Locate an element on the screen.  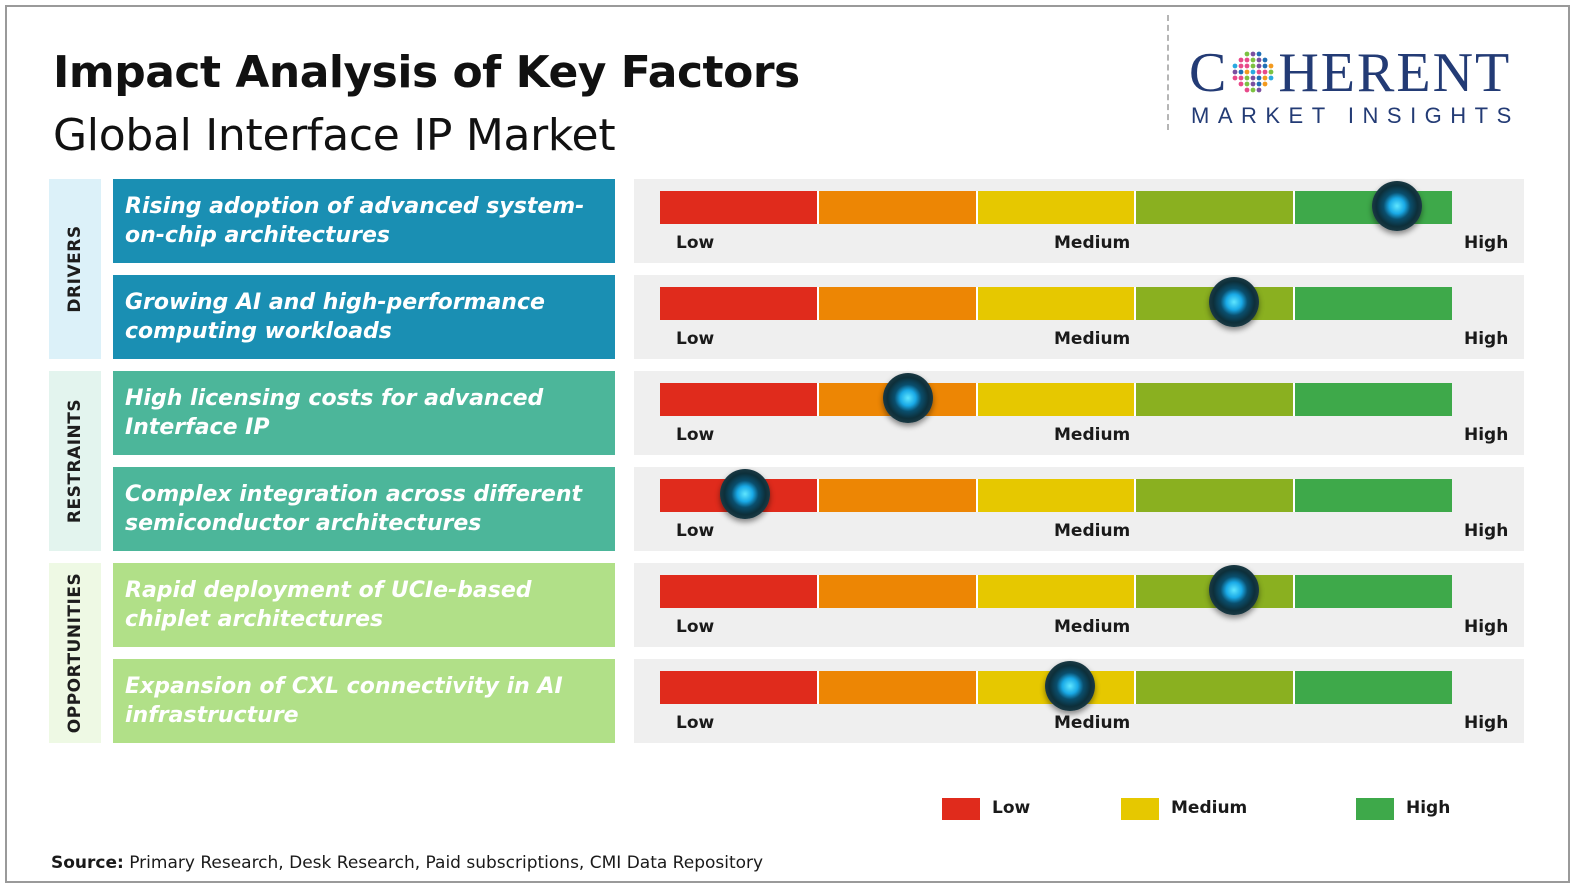
logo-letter-c: C is located at coordinates (1209, 73).